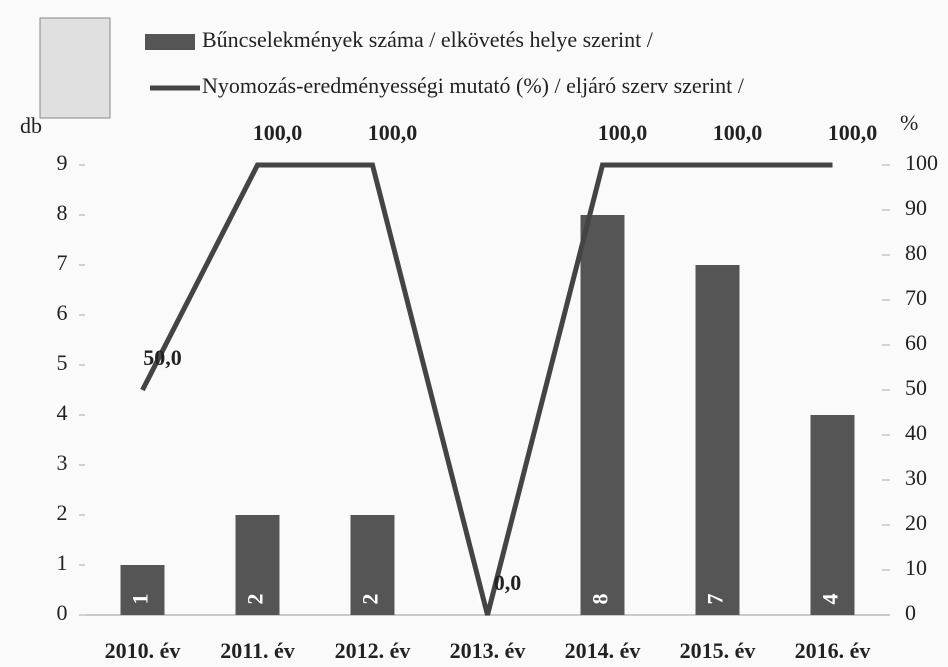 The image size is (948, 667). I want to click on y2-tick-label: 20, so click(916, 522).